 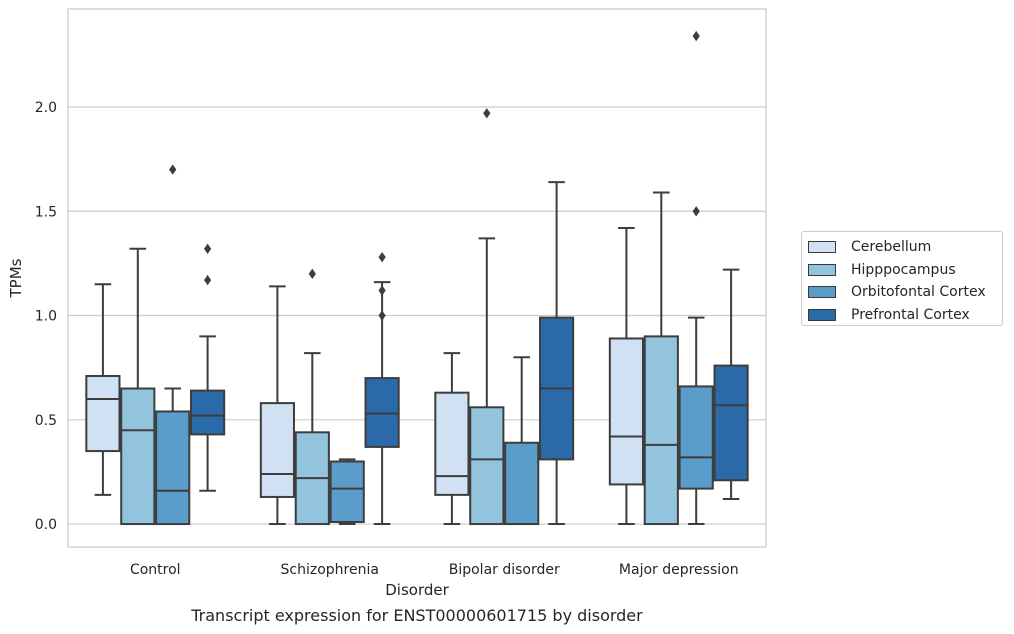 I want to click on legend-swatch-prefrontal-cortex, so click(x=822, y=314).